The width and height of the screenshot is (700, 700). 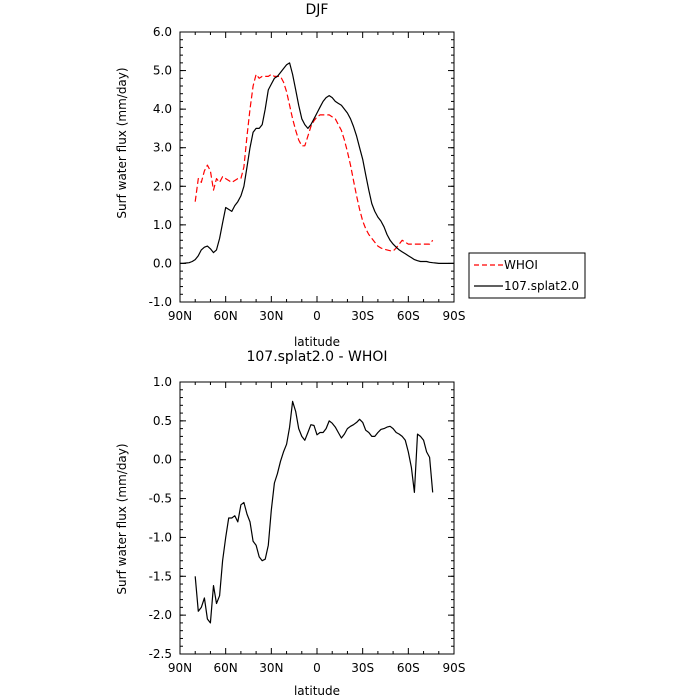 I want to click on y-tick-label: 0.5, so click(x=162, y=421).